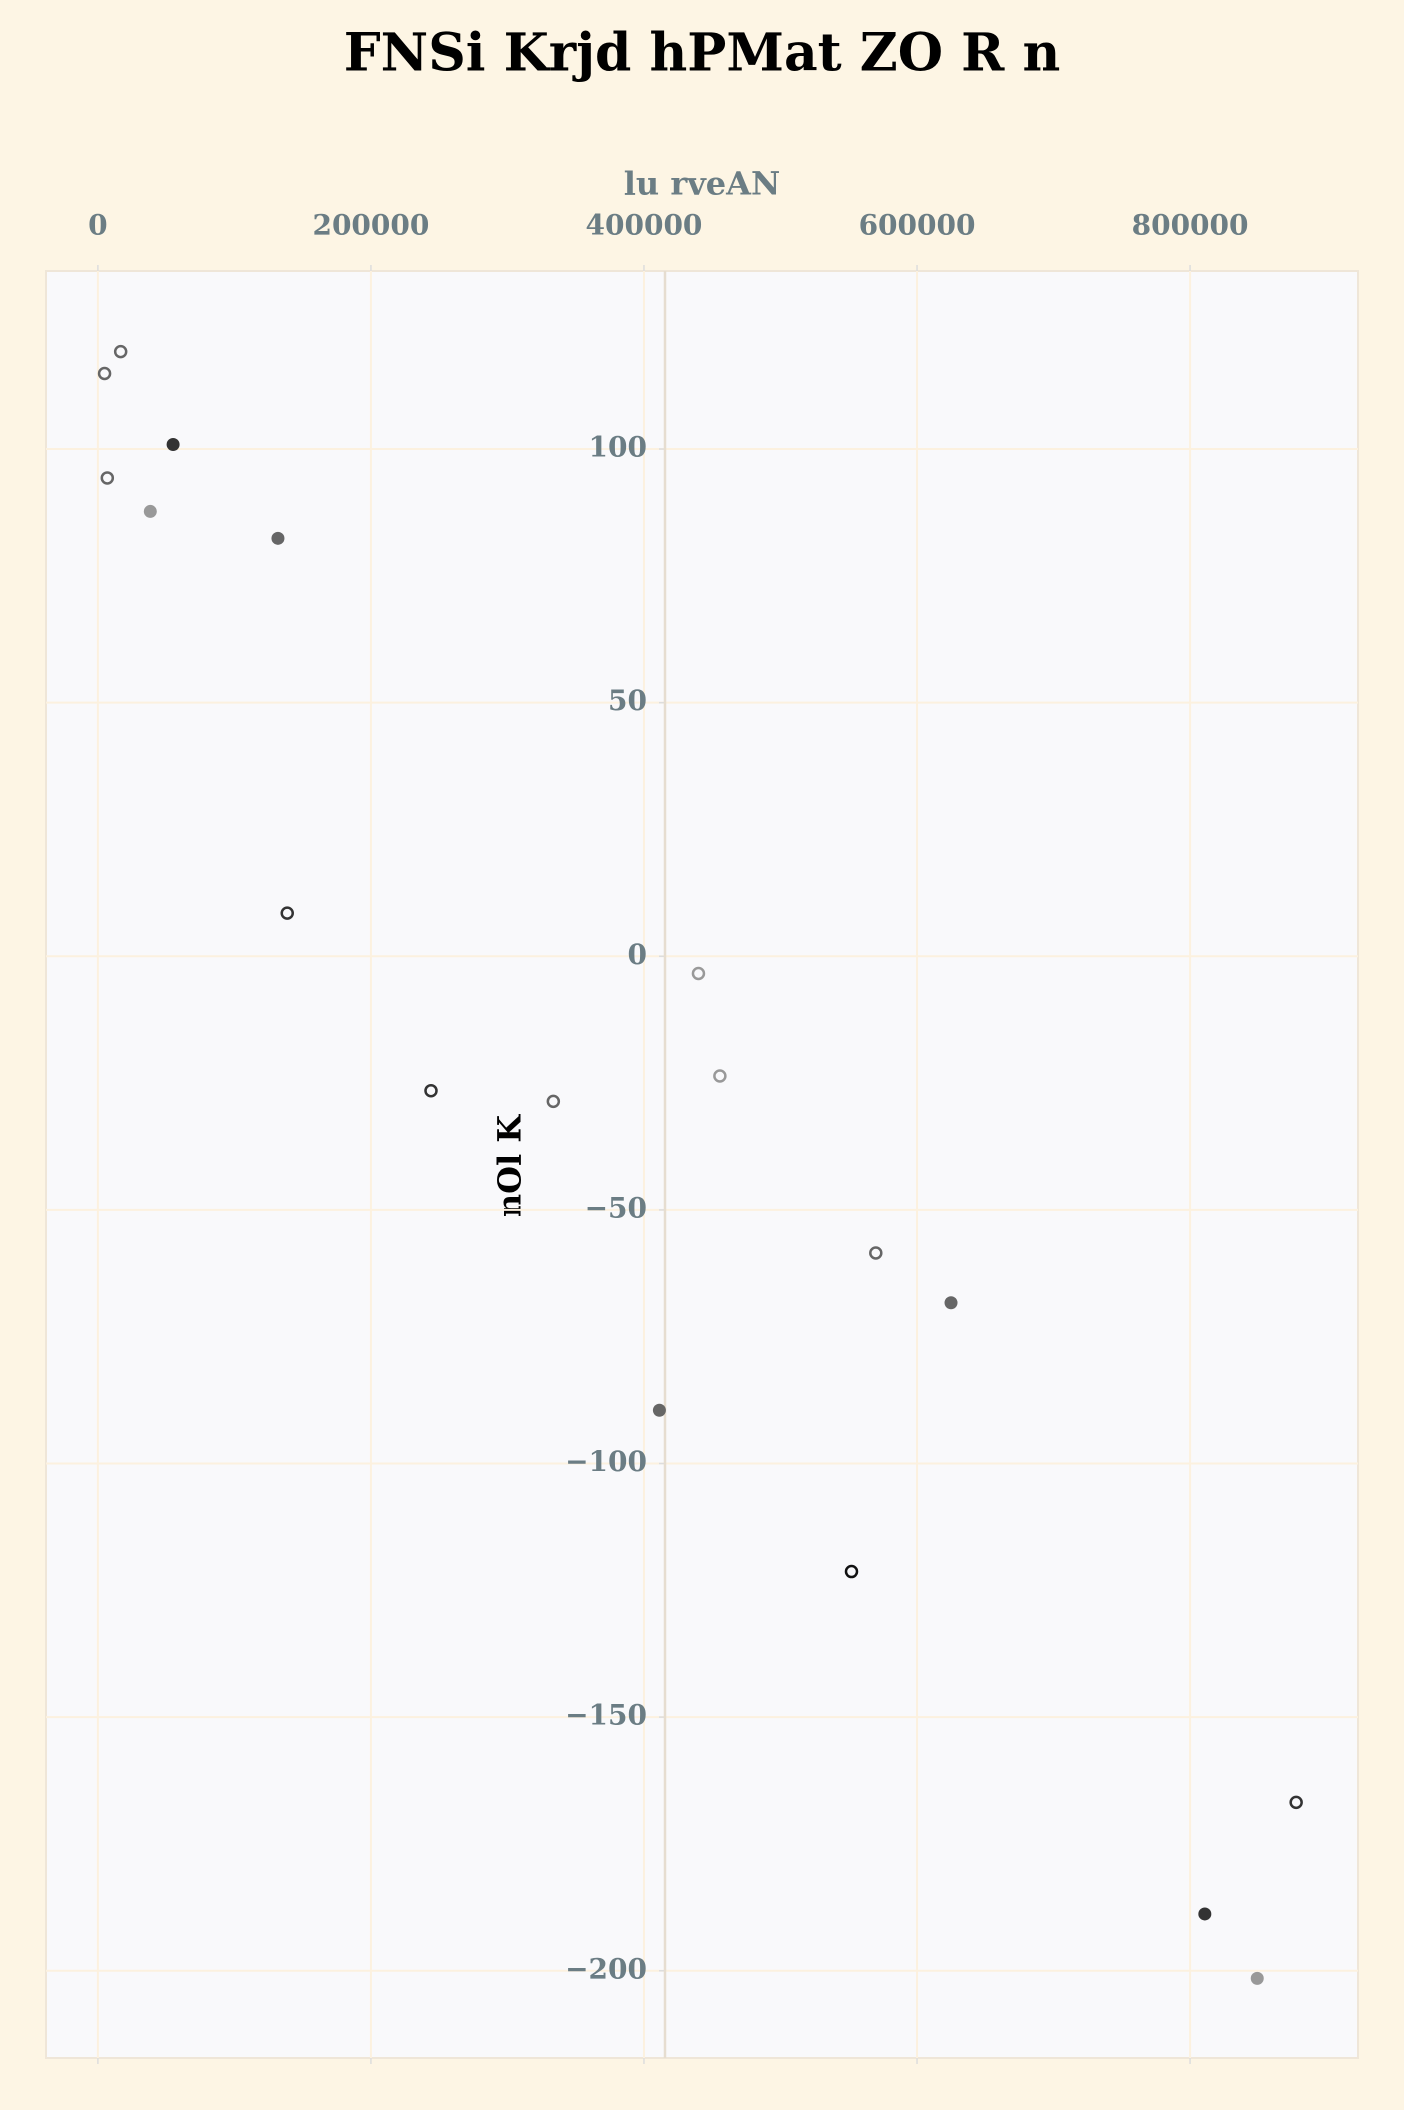 Image resolution: width=1404 pixels, height=2110 pixels. Describe the element at coordinates (616, 1207) in the screenshot. I see `y-tick-label: −50` at that location.